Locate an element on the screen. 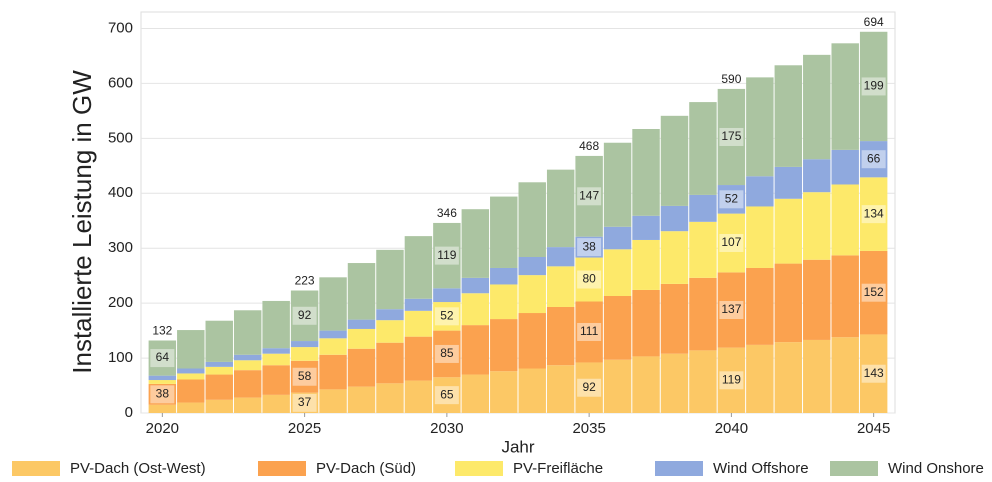 The width and height of the screenshot is (992, 482). value-label: 175 is located at coordinates (731, 136).